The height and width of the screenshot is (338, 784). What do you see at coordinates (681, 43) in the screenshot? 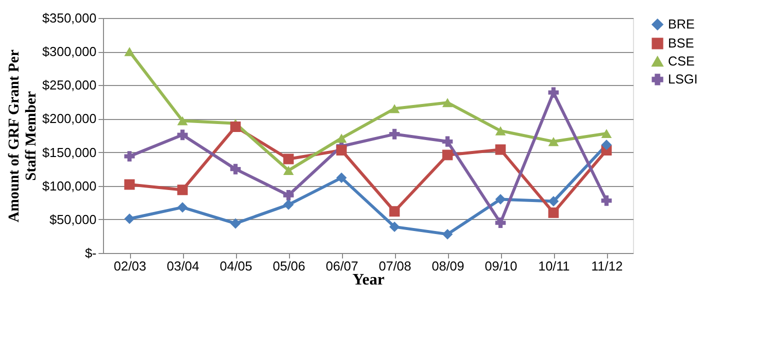
I see `legend-label: BSE` at bounding box center [681, 43].